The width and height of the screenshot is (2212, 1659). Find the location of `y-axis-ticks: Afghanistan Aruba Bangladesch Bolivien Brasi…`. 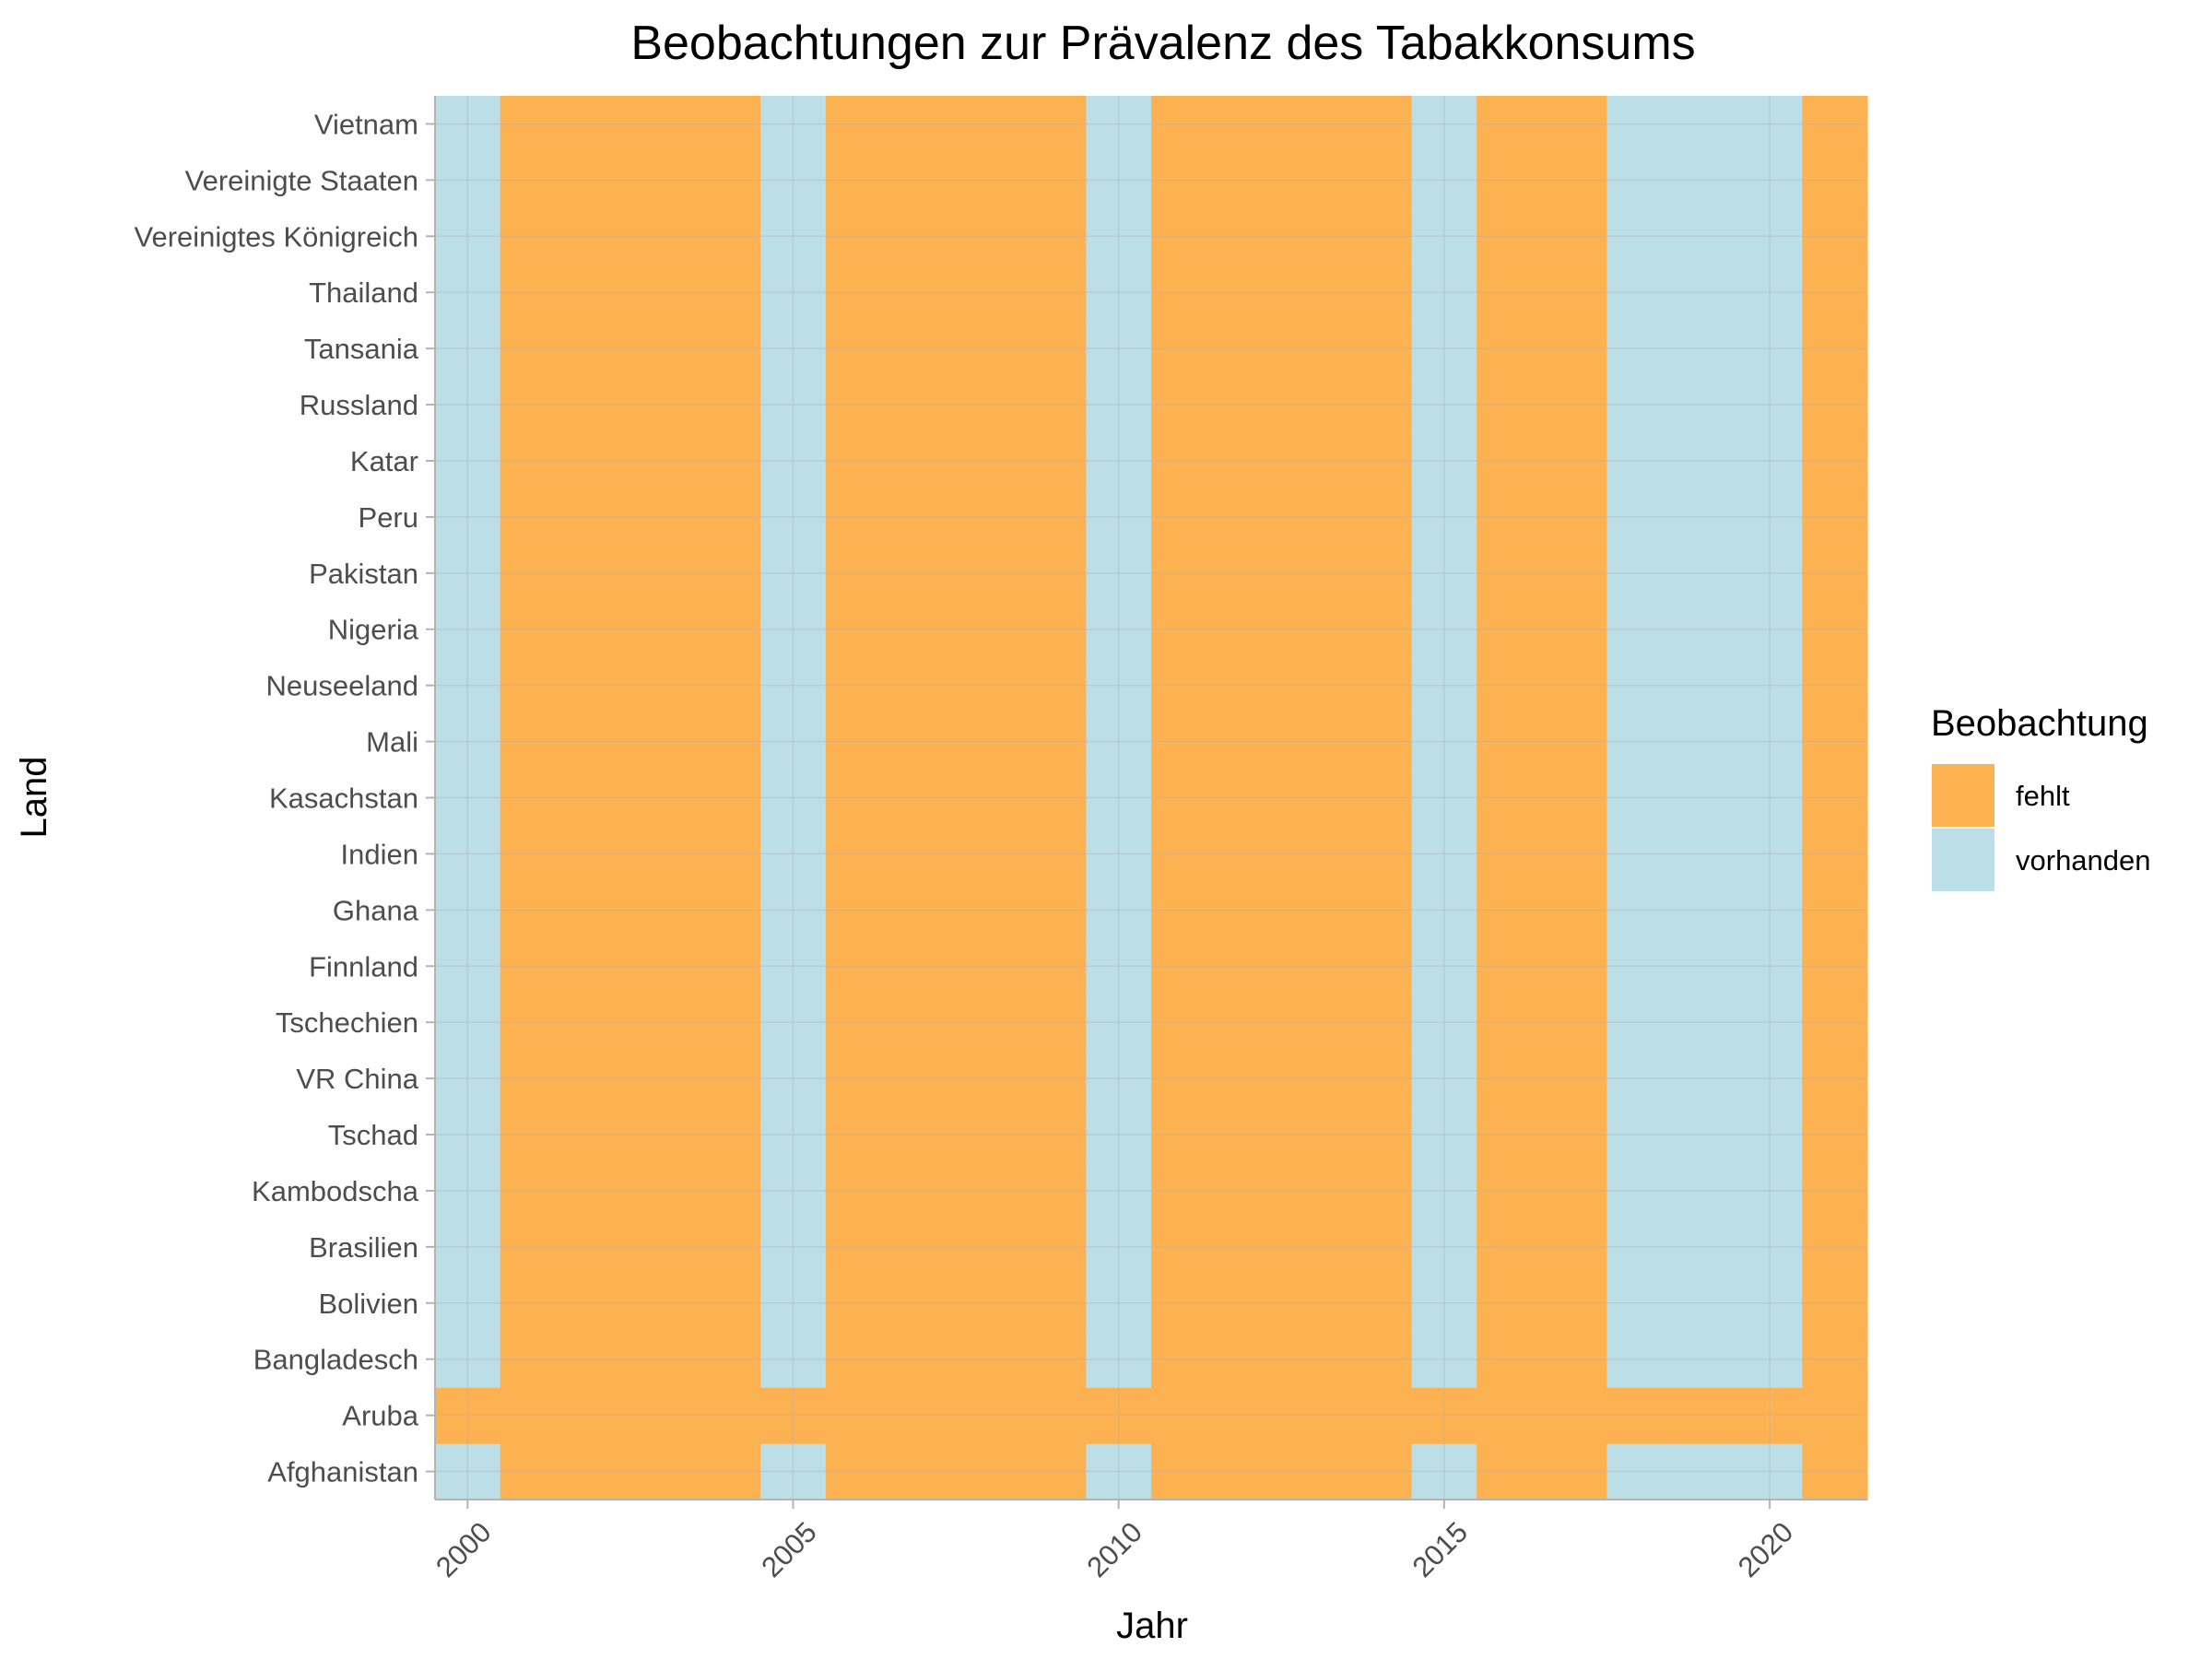

y-axis-ticks: Afghanistan Aruba Bangladesch Bolivien Brasi… is located at coordinates (285, 798).